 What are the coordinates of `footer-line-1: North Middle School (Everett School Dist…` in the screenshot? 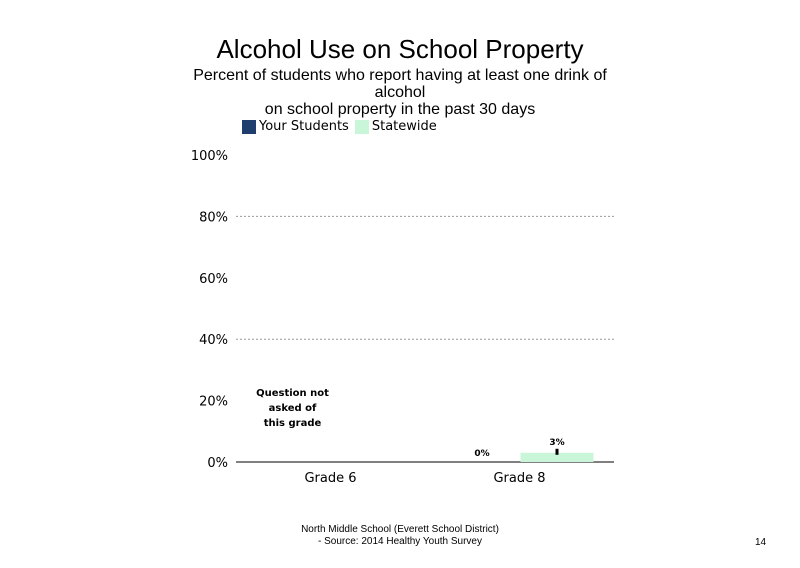 It's located at (400, 529).